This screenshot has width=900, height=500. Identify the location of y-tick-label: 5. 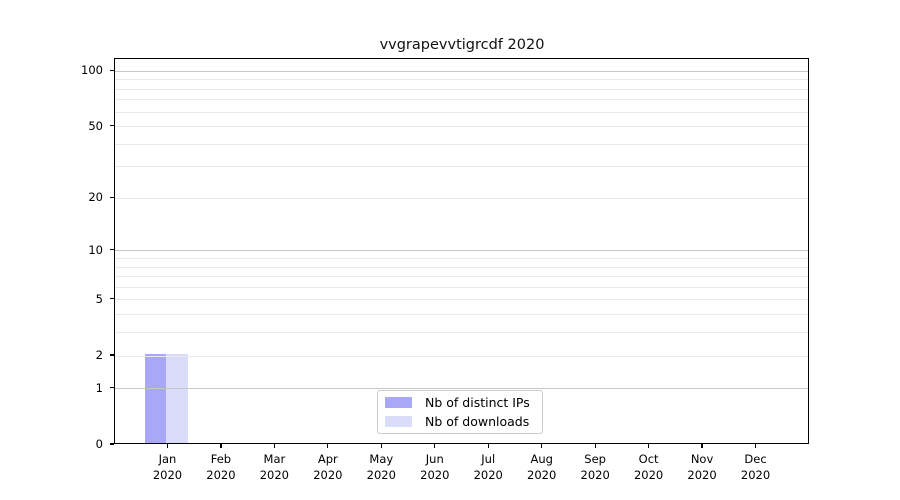
(99, 298).